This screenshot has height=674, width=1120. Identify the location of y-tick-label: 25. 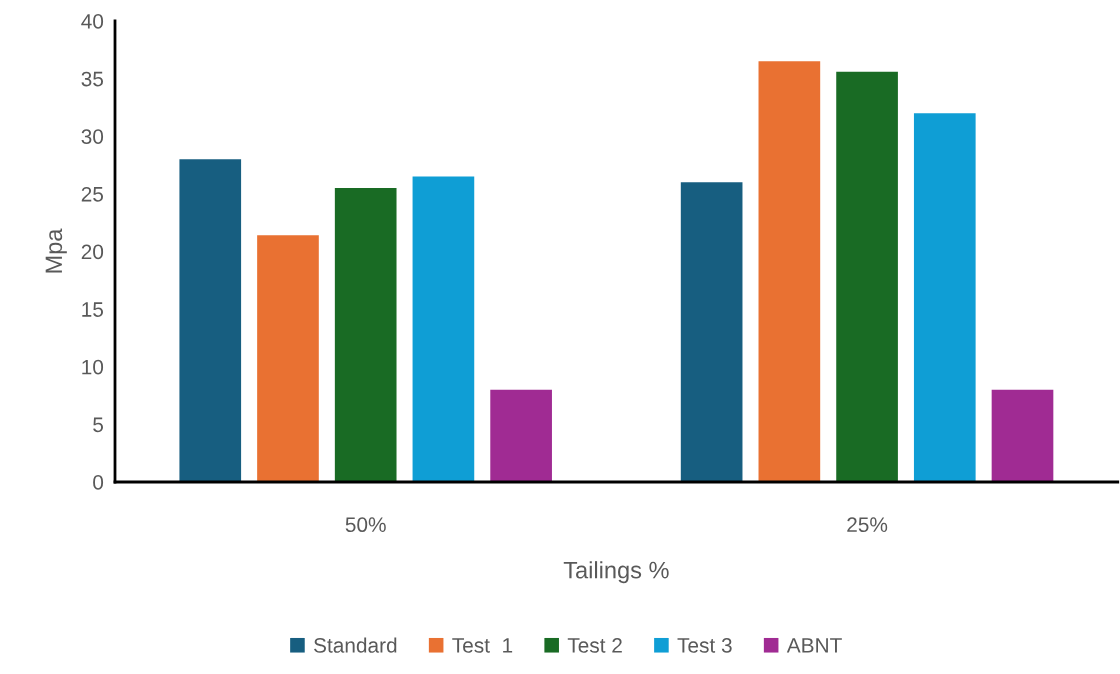
(92, 194).